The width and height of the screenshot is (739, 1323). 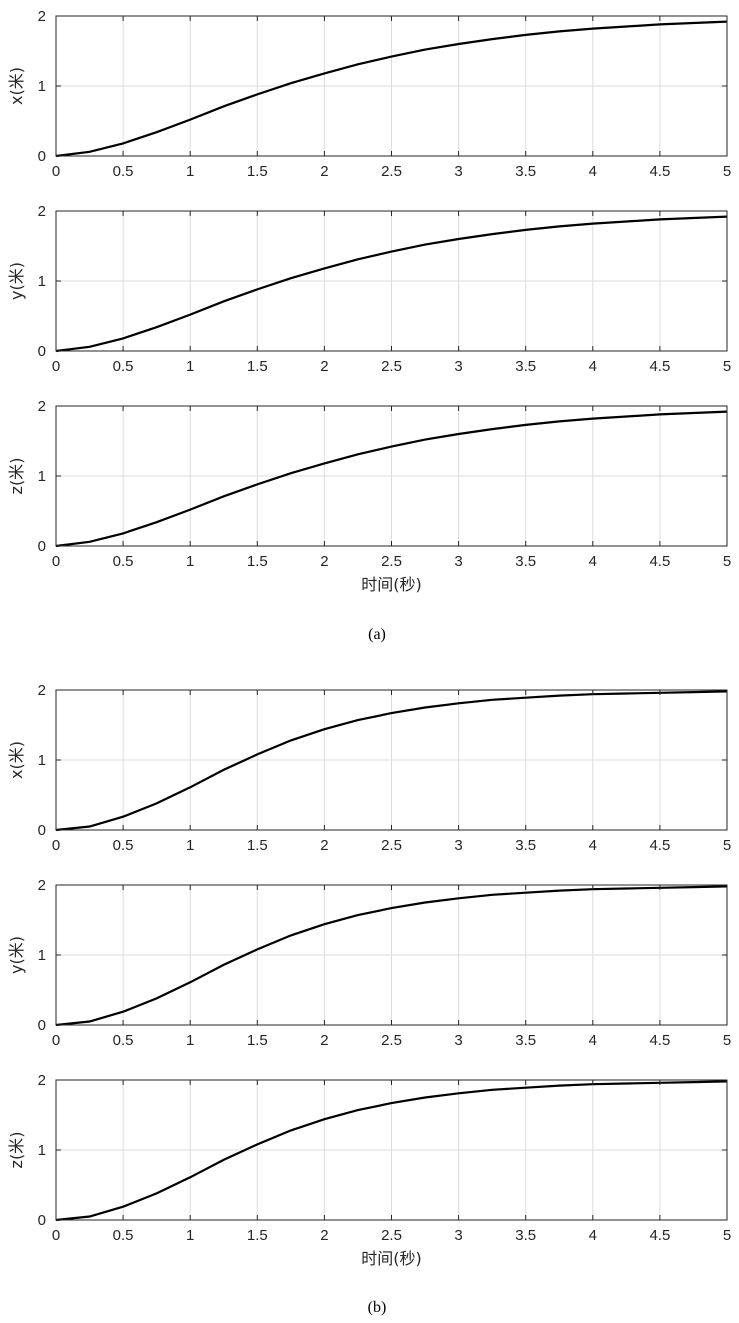 I want to click on chart-panel-5: 0 0.5 1 1.5 2 2.5 3 3.5 4 4.5 5 0 1 2 y(米), so click(x=369, y=963).